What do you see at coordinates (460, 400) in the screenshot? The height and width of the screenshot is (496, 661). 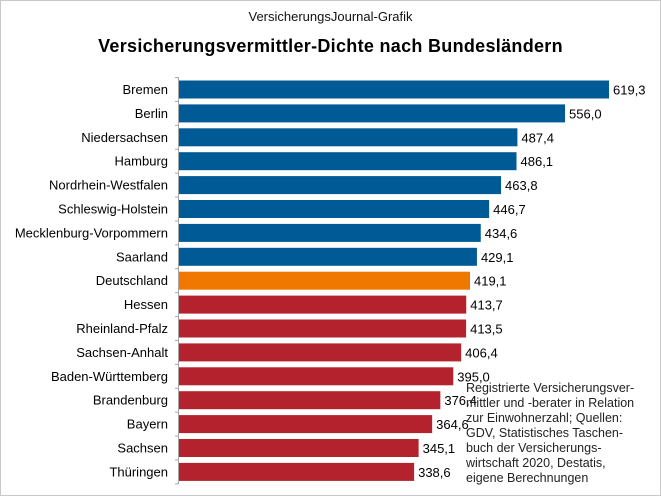 I see `value-label: 376,4` at bounding box center [460, 400].